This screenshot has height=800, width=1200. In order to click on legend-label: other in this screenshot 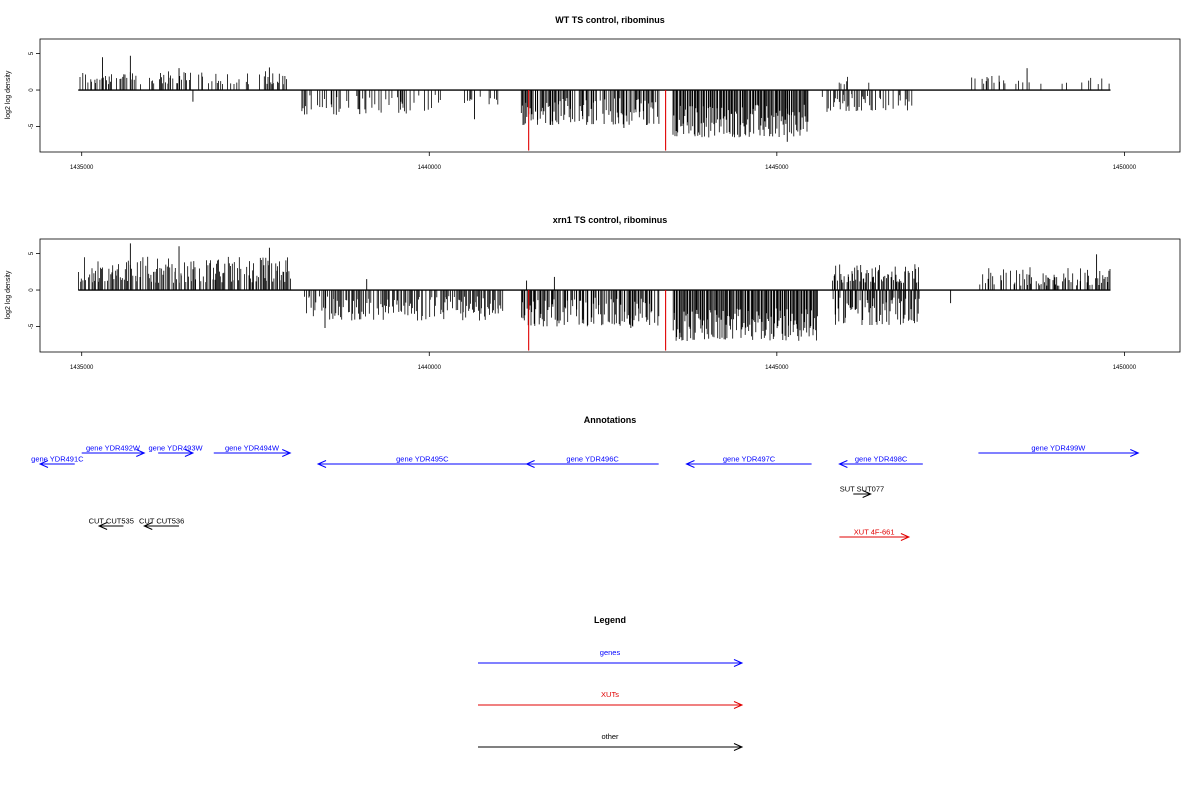, I will do `click(610, 736)`.